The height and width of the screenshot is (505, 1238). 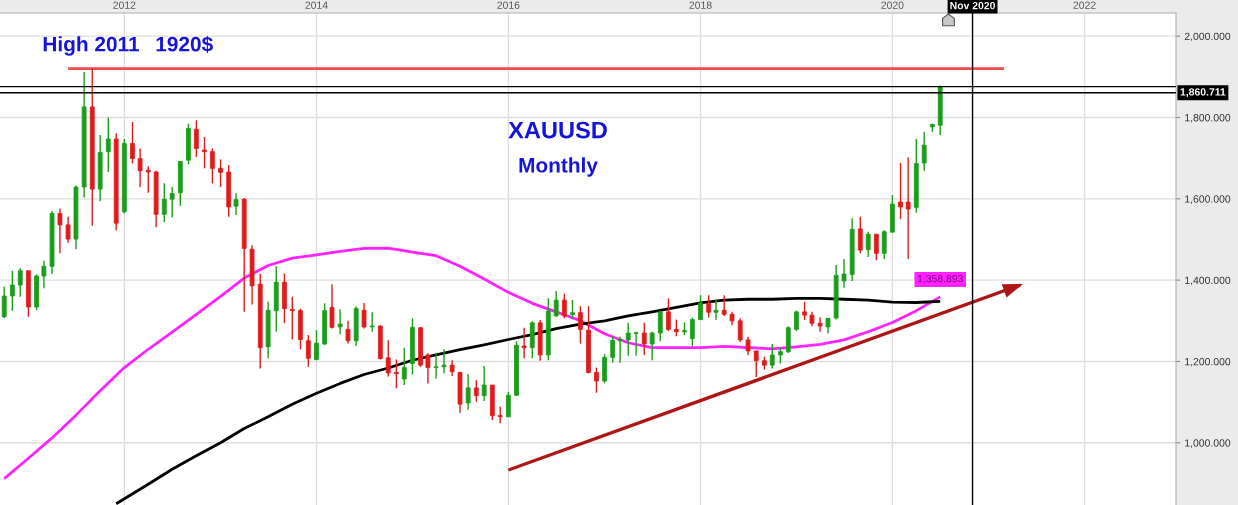 I want to click on text: Monthly, so click(x=558, y=167).